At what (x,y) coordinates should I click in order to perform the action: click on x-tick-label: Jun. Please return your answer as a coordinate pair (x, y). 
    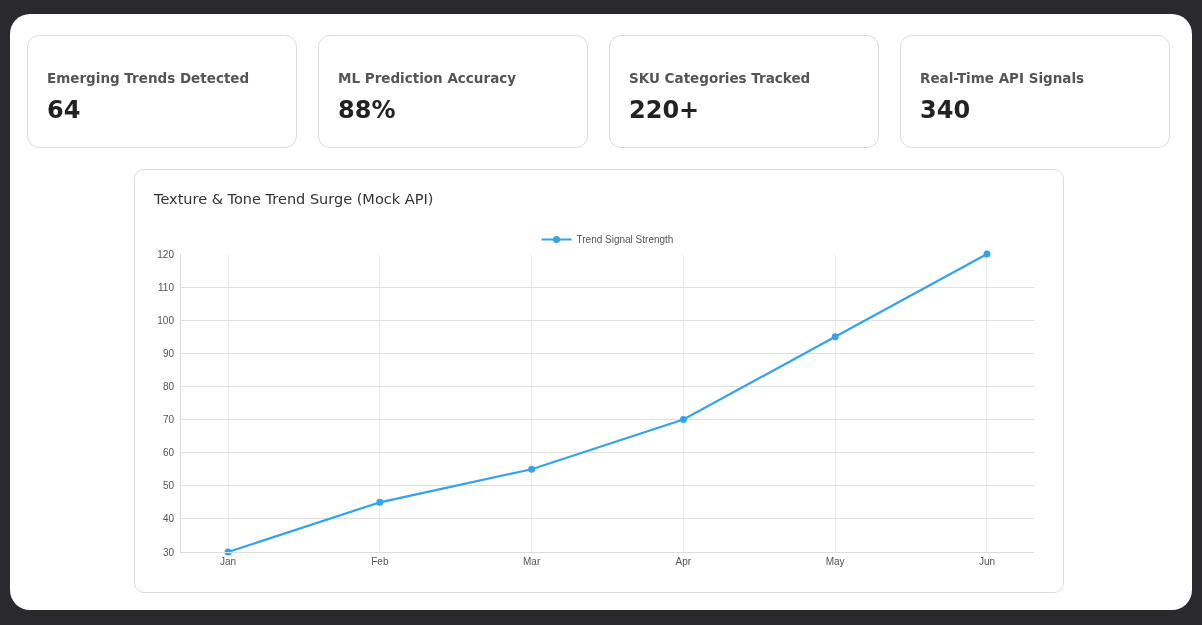
    Looking at the image, I should click on (987, 561).